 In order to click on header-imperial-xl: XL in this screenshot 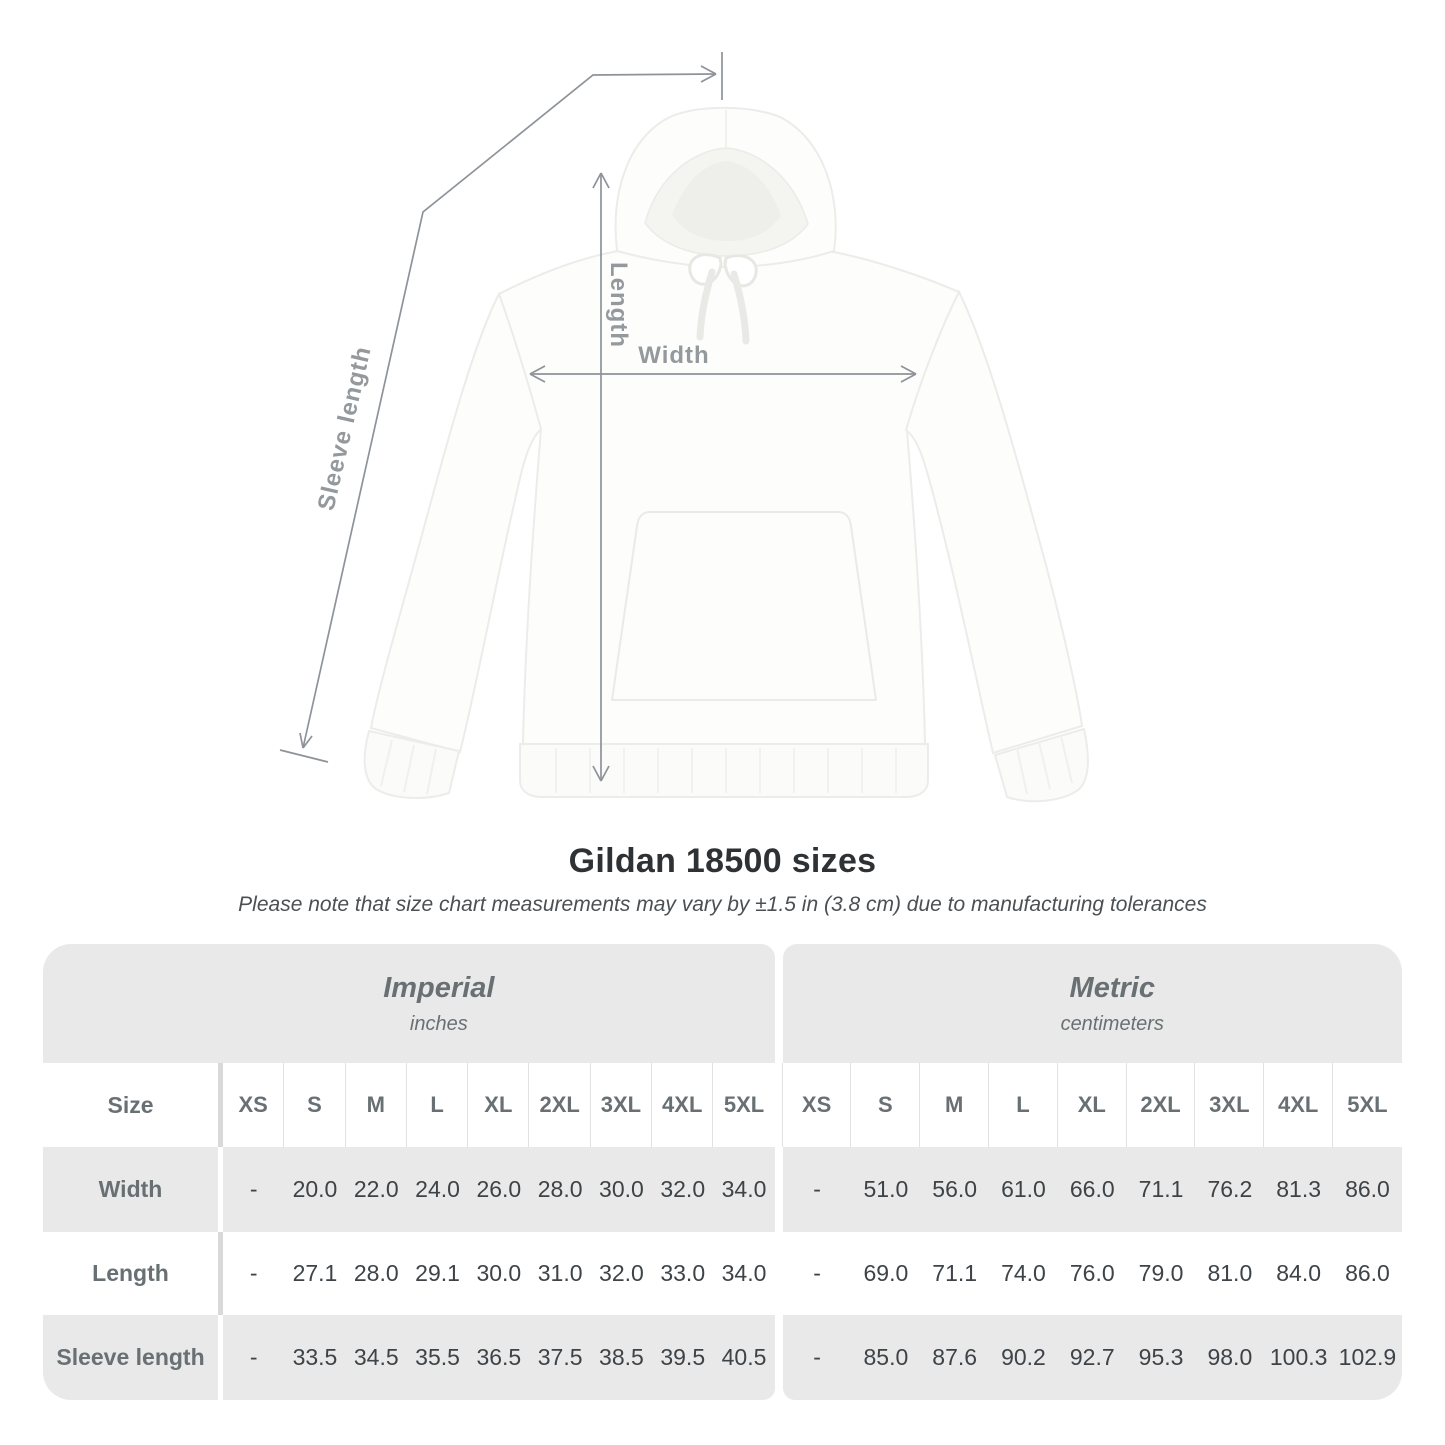, I will do `click(499, 1105)`.